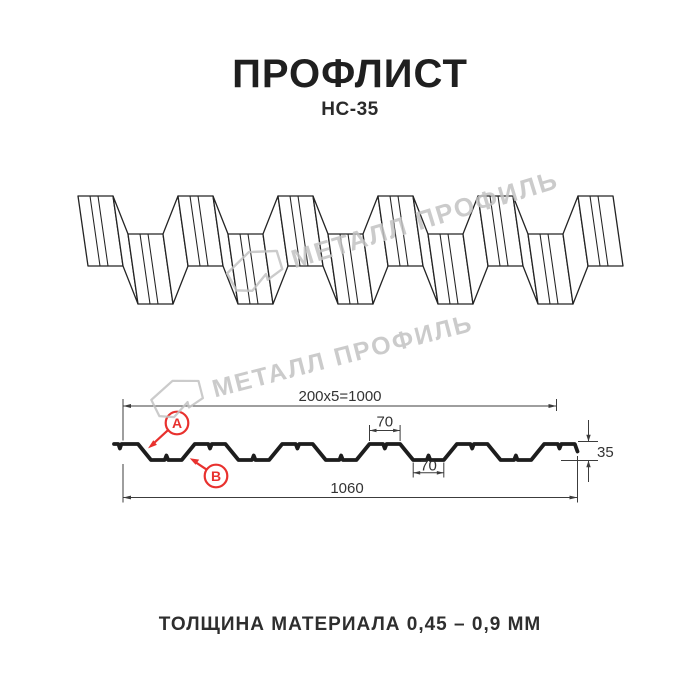  I want to click on dimension-bottom-flange: 70, so click(428, 468).